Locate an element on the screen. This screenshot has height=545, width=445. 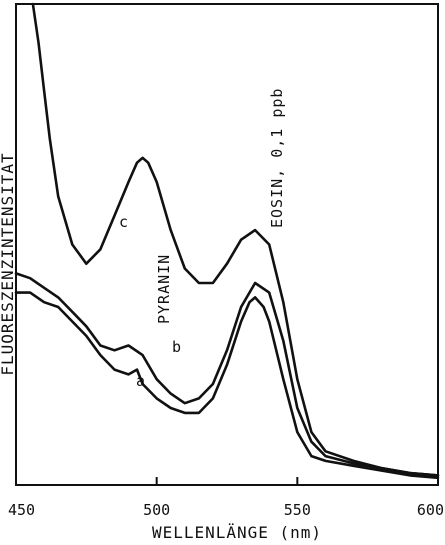
x-tick-label-450: 450 is located at coordinates (21, 510).